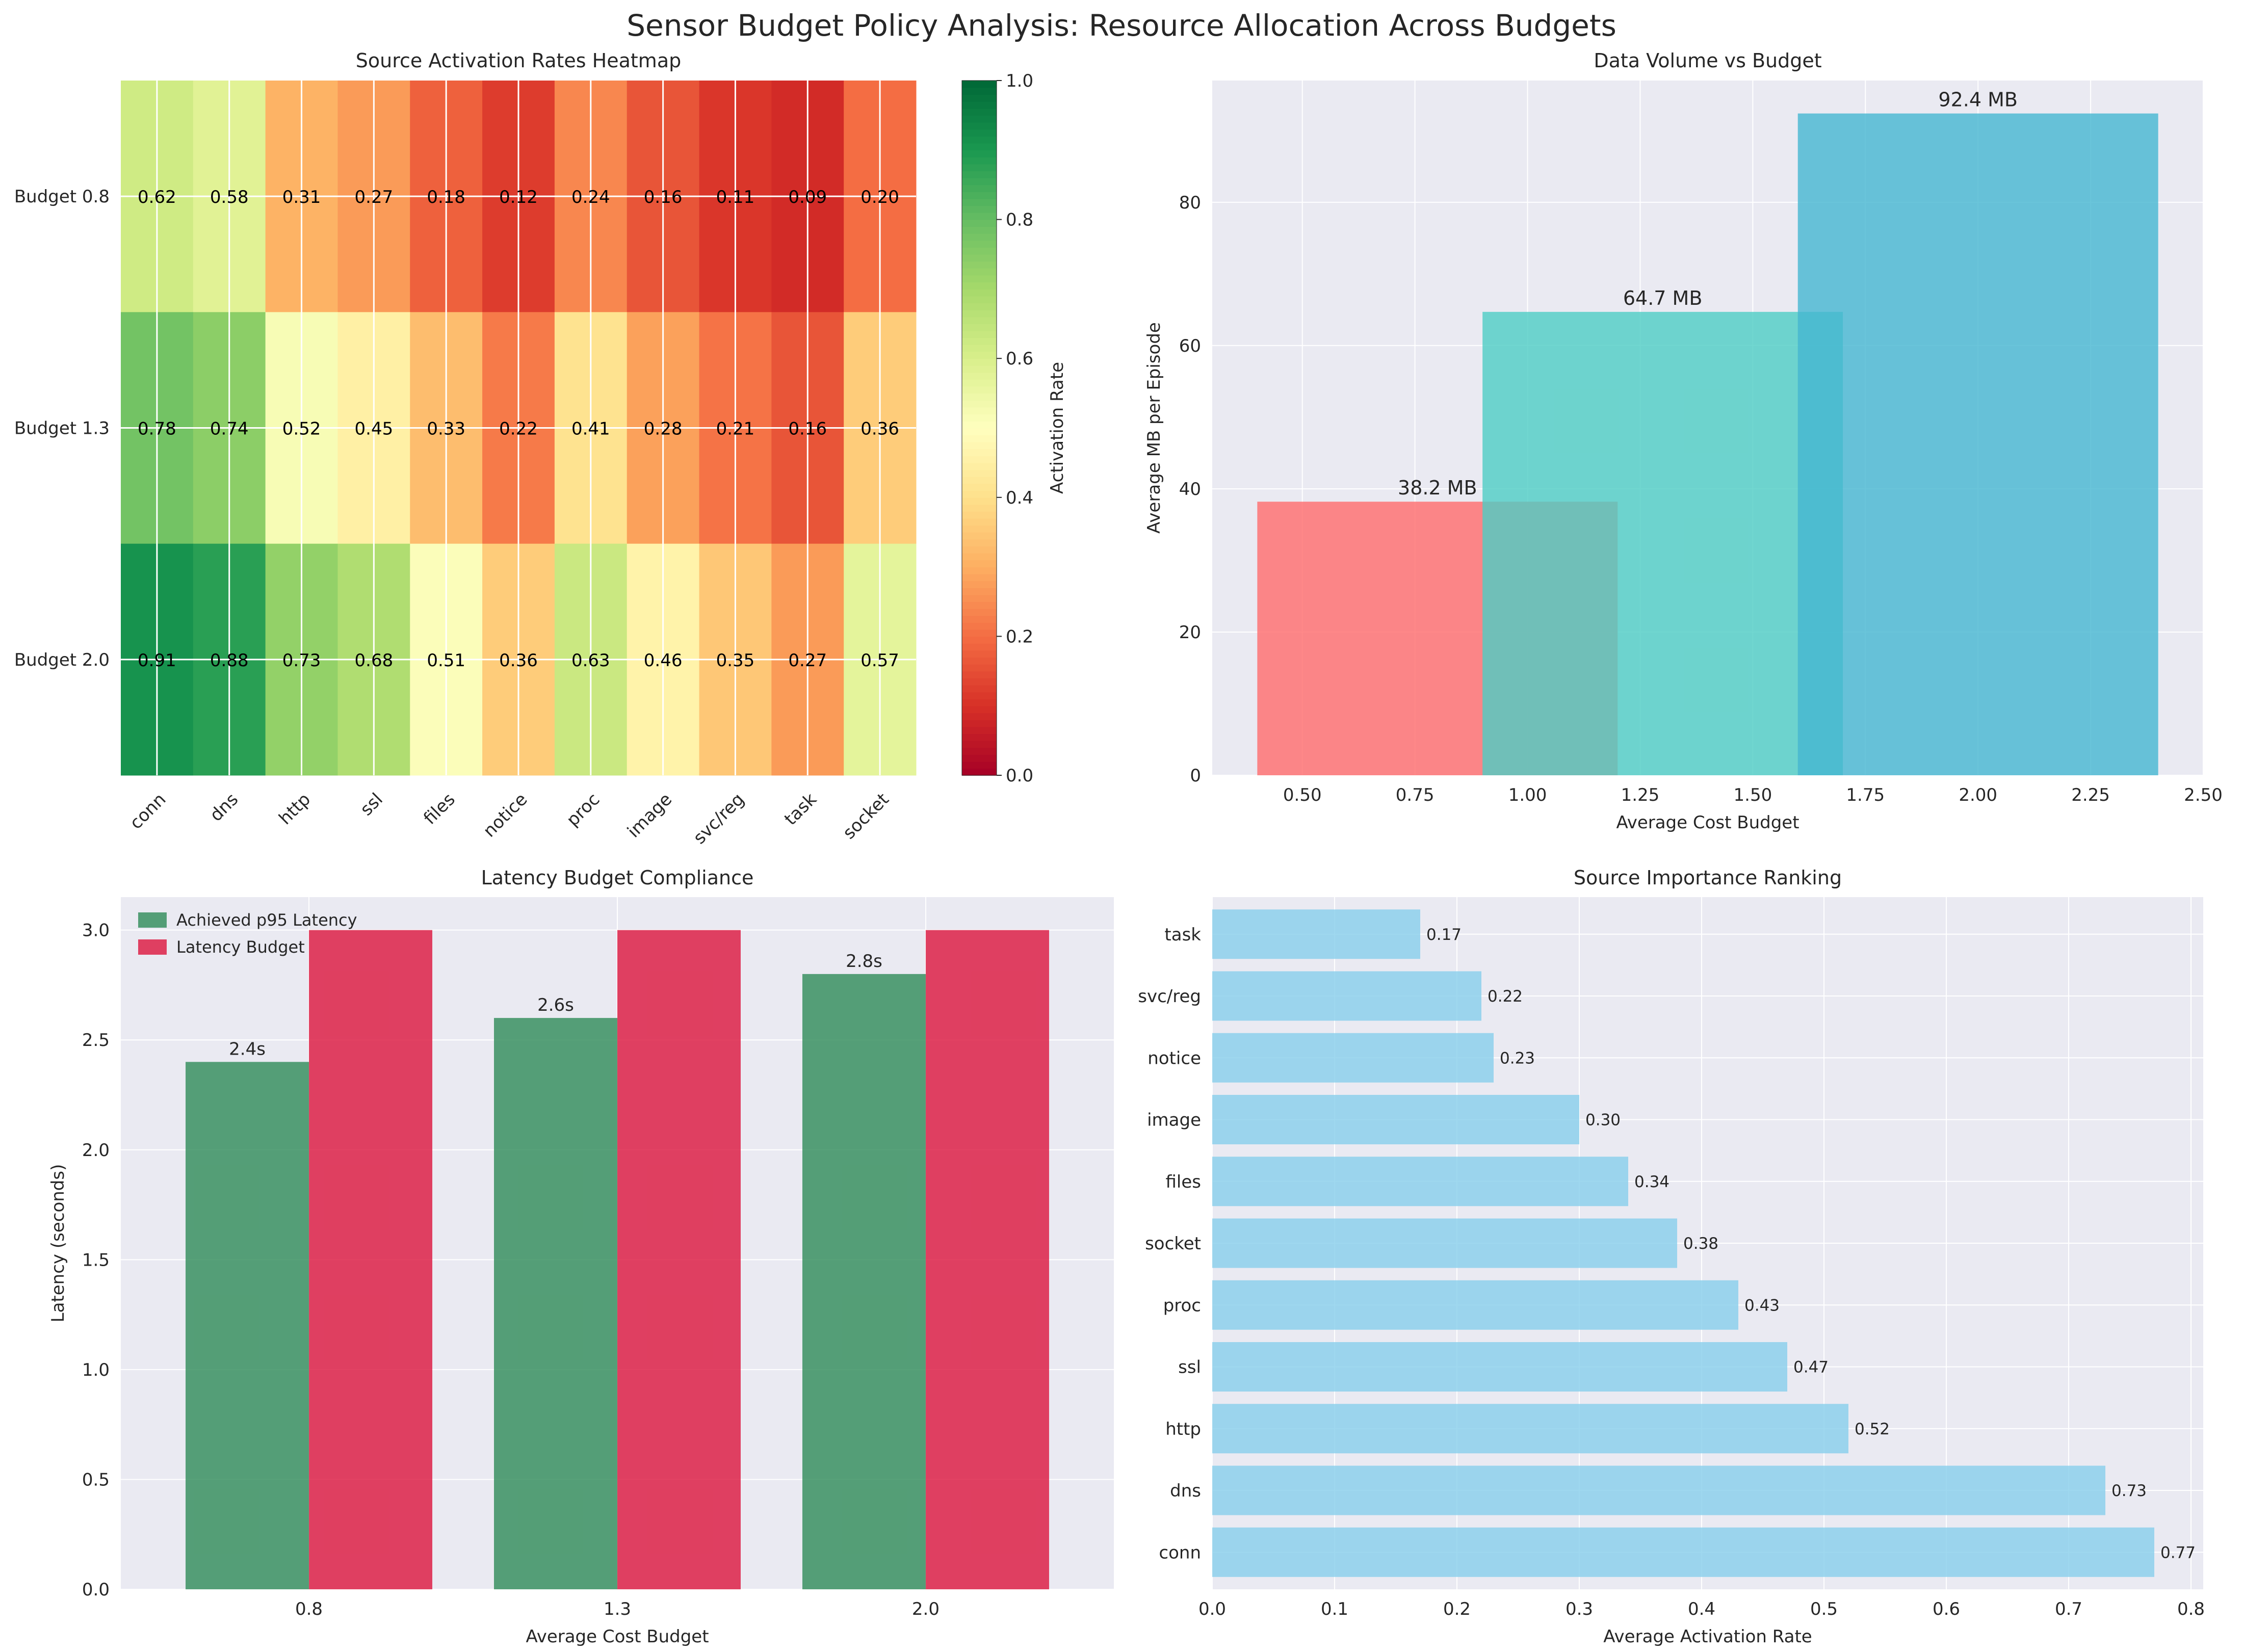  I want to click on importance-bar-label: 0.17, so click(1444, 935).